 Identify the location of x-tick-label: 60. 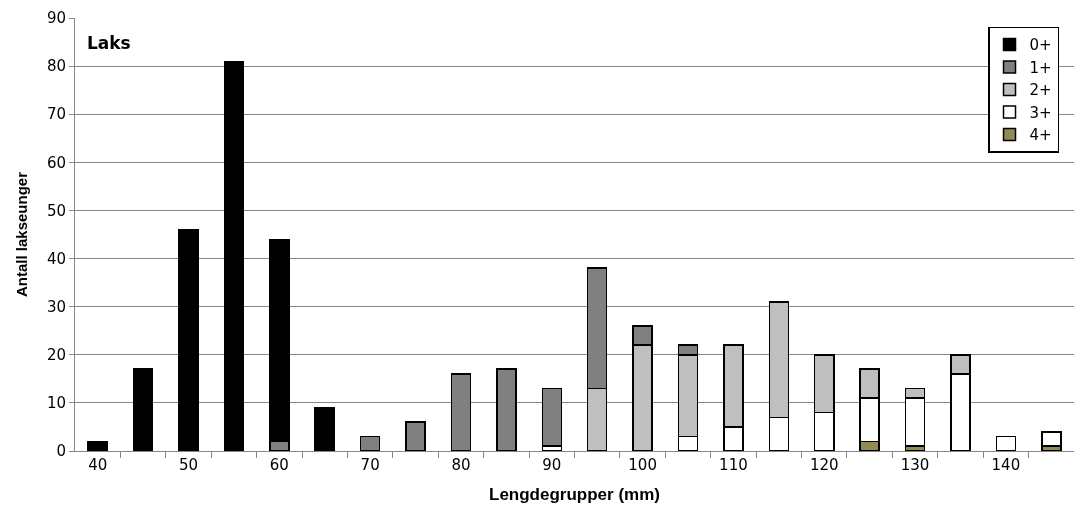
(279, 465).